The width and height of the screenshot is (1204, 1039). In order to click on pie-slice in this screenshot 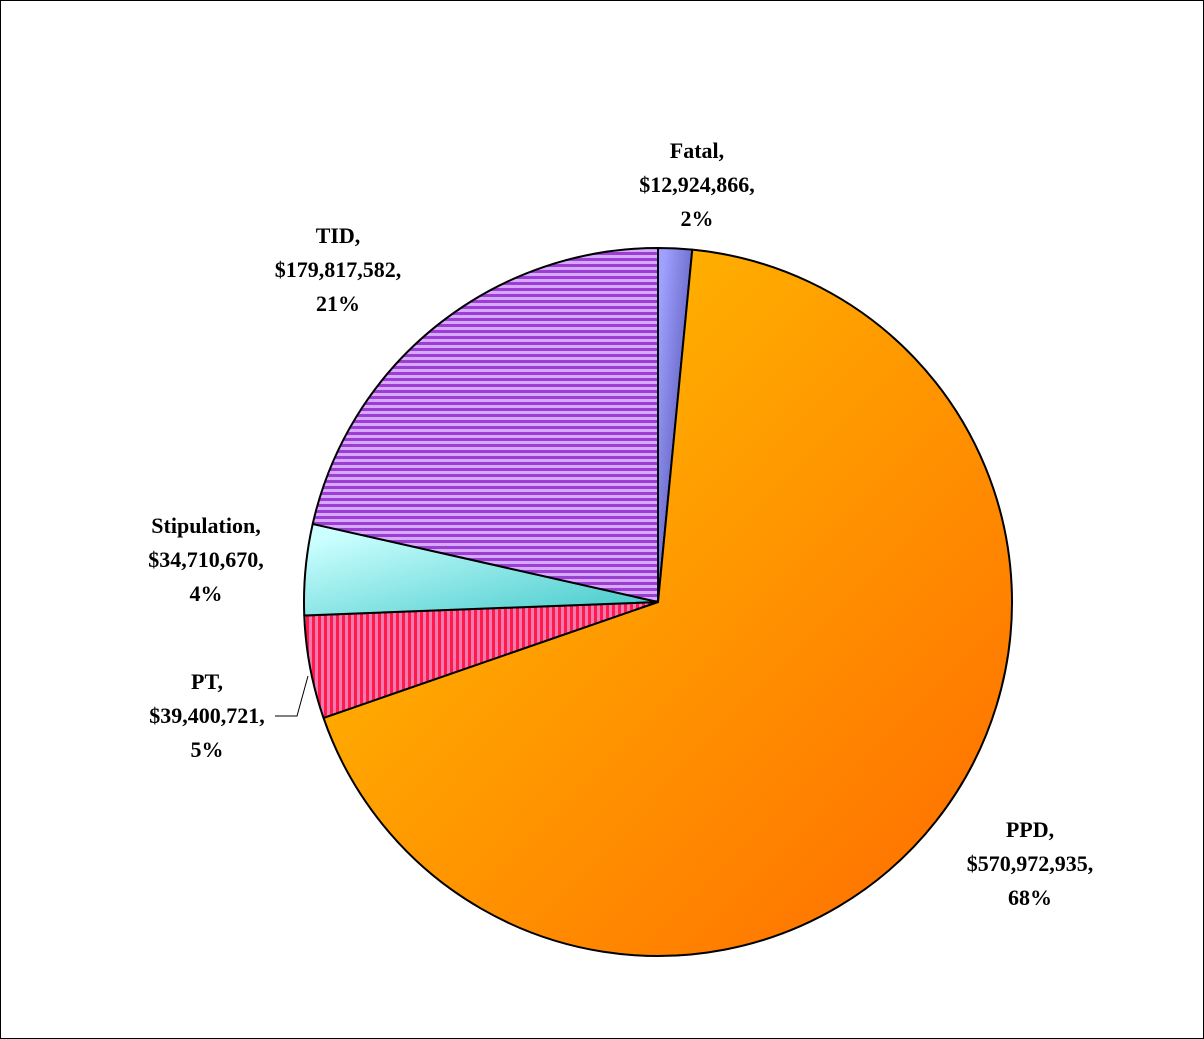, I will do `click(485, 425)`.